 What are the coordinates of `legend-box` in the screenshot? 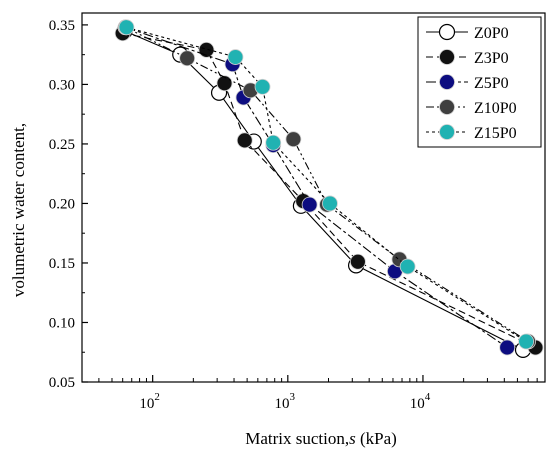 It's located at (479, 82).